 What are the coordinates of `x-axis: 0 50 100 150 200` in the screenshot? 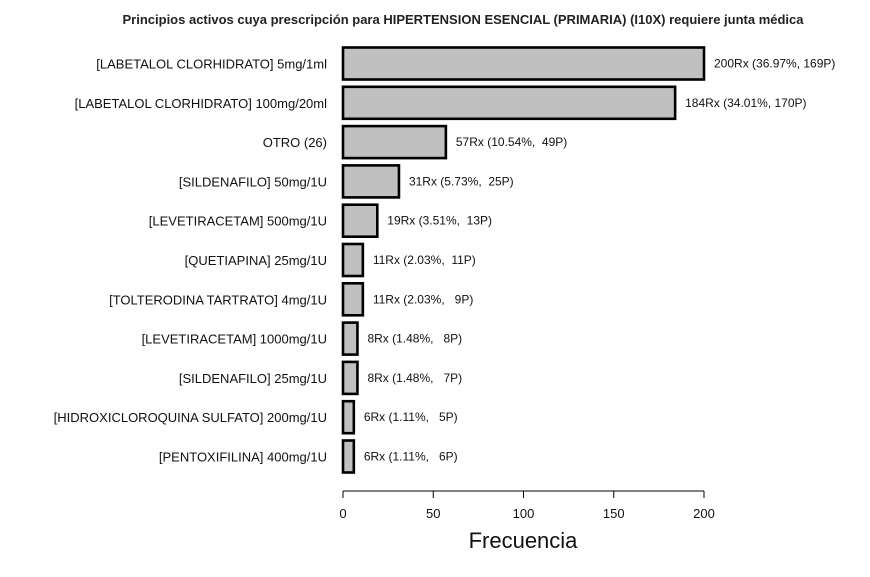 It's located at (527, 505).